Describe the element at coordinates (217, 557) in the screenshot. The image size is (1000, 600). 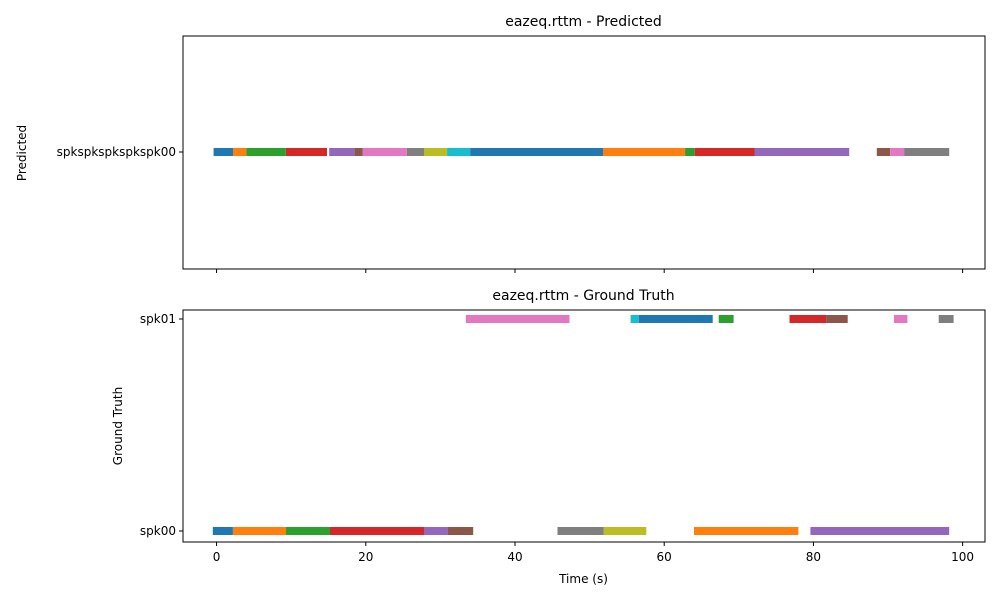
I see `x-tick-label: 0` at that location.